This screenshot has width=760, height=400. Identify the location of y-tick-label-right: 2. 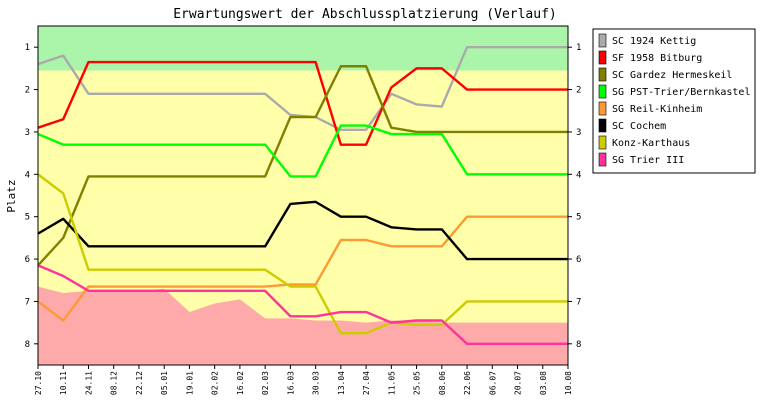
(578, 91).